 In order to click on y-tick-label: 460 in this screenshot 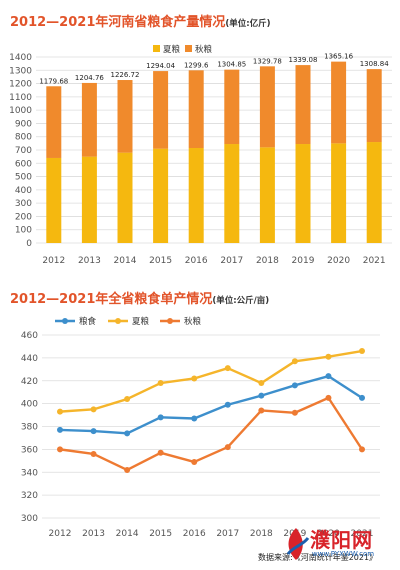, I will do `click(29, 336)`.